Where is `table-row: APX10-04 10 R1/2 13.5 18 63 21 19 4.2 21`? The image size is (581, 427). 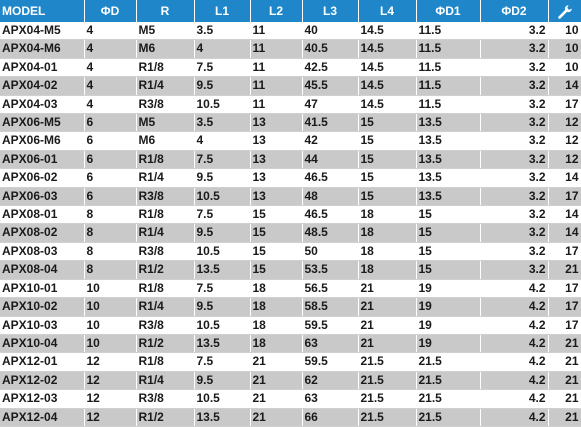
table-row: APX10-04 10 R1/2 13.5 18 63 21 19 4.2 21 is located at coordinates (290, 344).